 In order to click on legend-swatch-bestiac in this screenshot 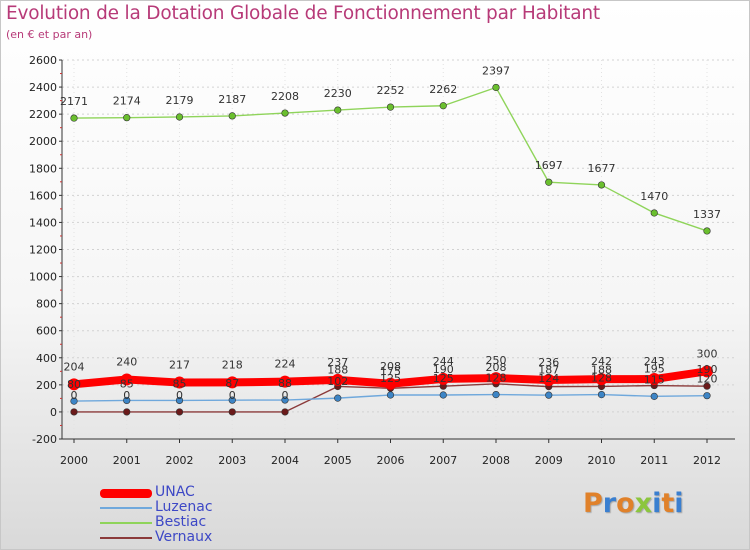, I will do `click(126, 523)`.